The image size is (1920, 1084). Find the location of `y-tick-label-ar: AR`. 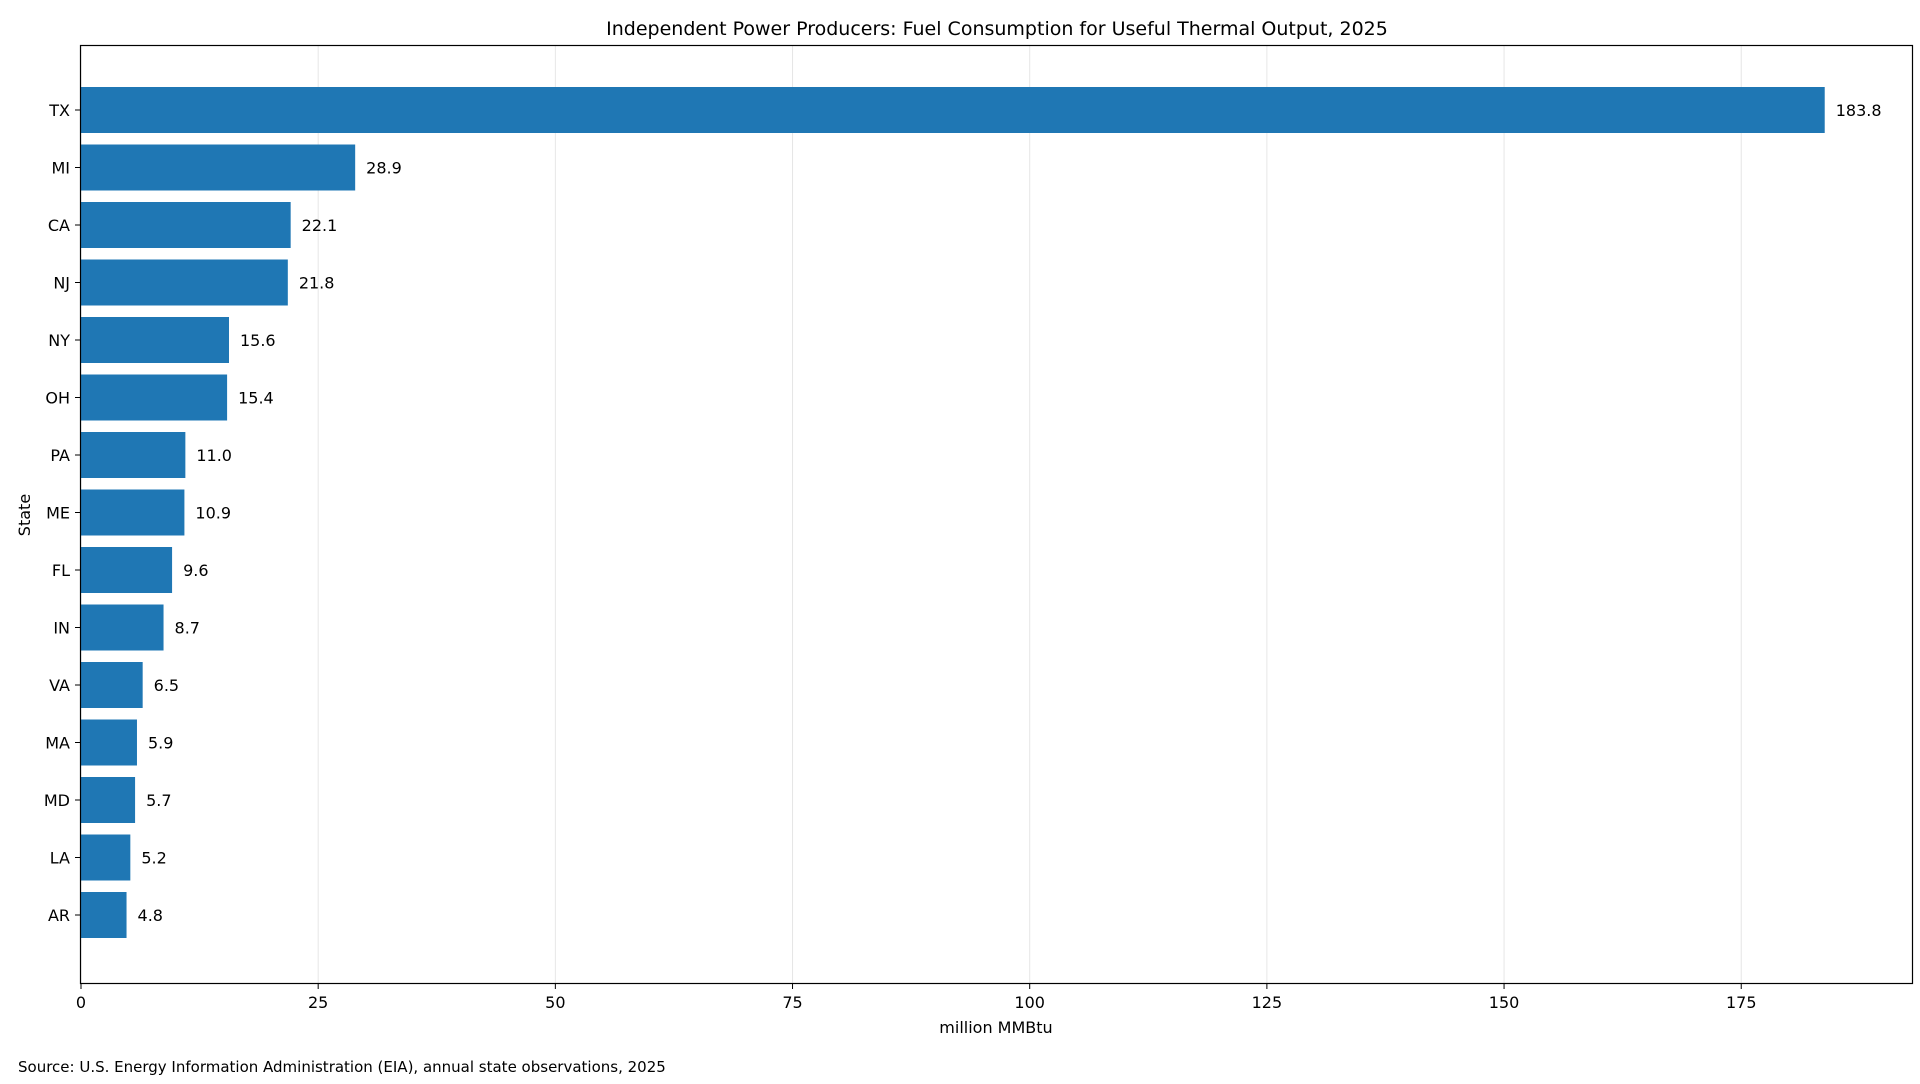

y-tick-label-ar: AR is located at coordinates (59, 915).